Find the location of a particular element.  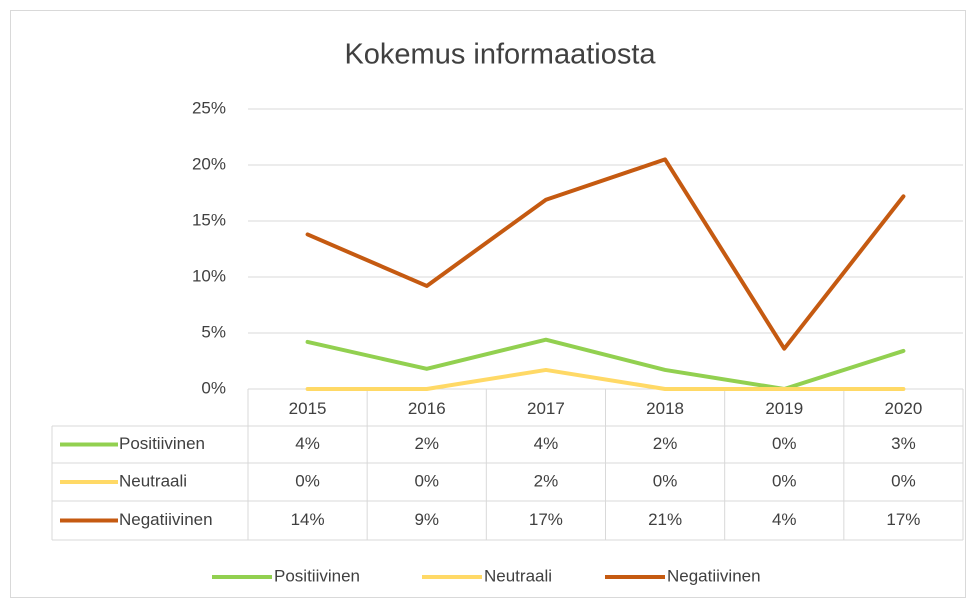

y-tick-label: 10% is located at coordinates (209, 275).